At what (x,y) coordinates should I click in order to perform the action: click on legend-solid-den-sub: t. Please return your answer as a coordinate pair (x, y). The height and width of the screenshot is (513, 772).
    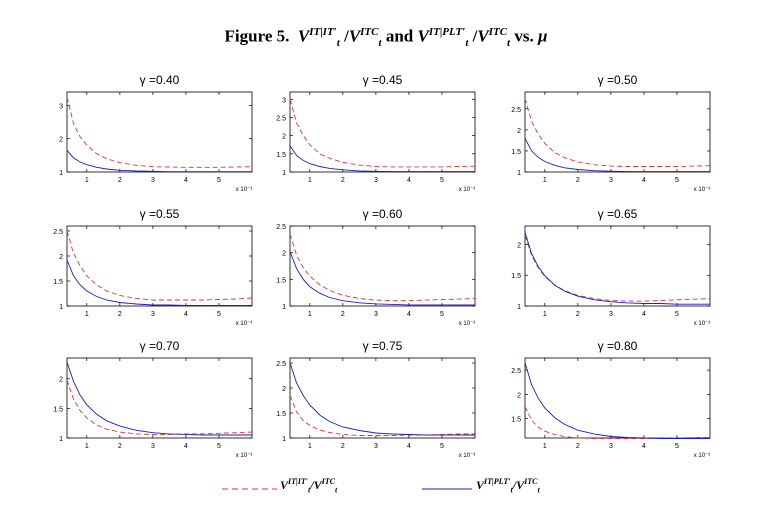
    Looking at the image, I should click on (538, 490).